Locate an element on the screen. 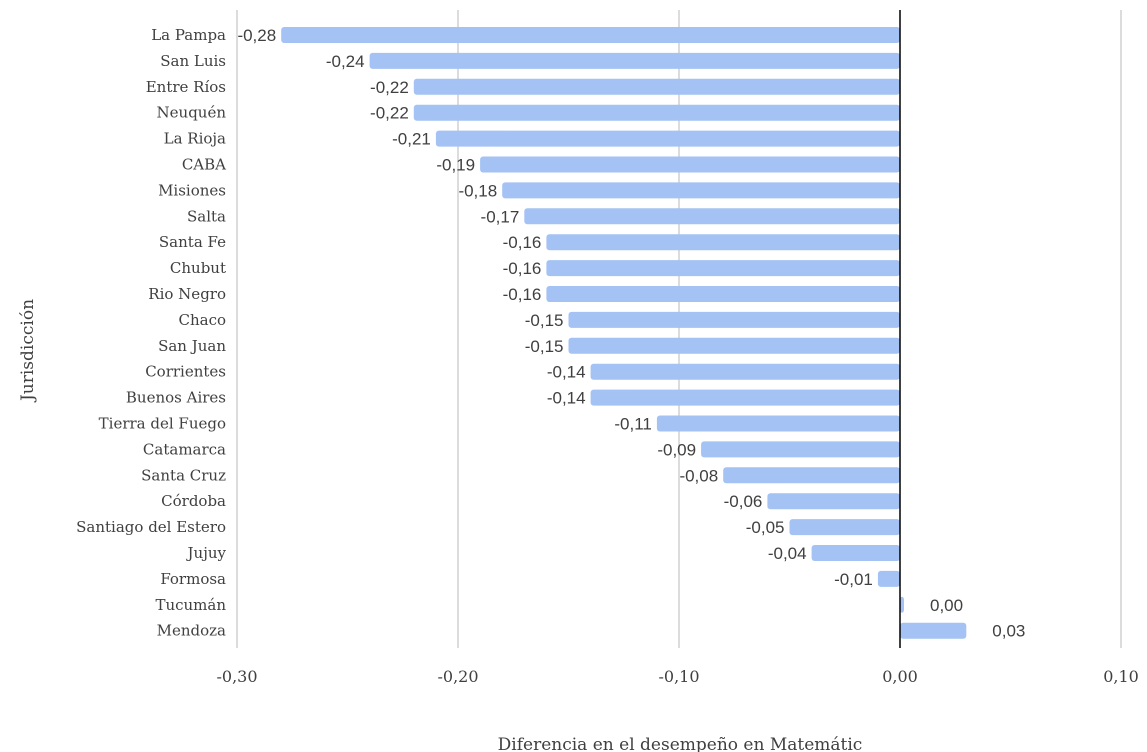 The width and height of the screenshot is (1147, 752). value-label: -0,08 is located at coordinates (698, 475).